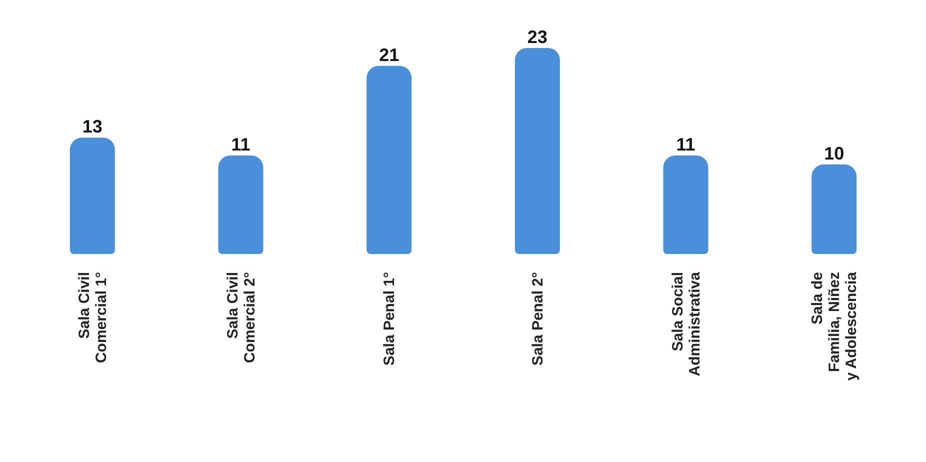  What do you see at coordinates (537, 37) in the screenshot?
I see `data-label: 23` at bounding box center [537, 37].